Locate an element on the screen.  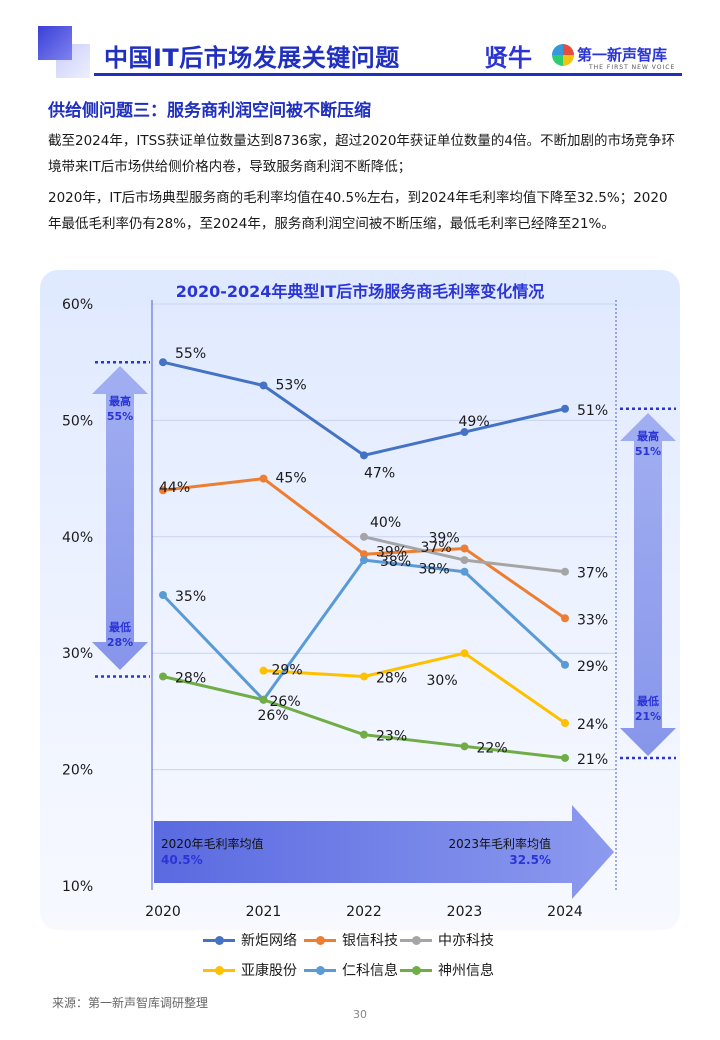
data-label: 35% is located at coordinates (190, 597).